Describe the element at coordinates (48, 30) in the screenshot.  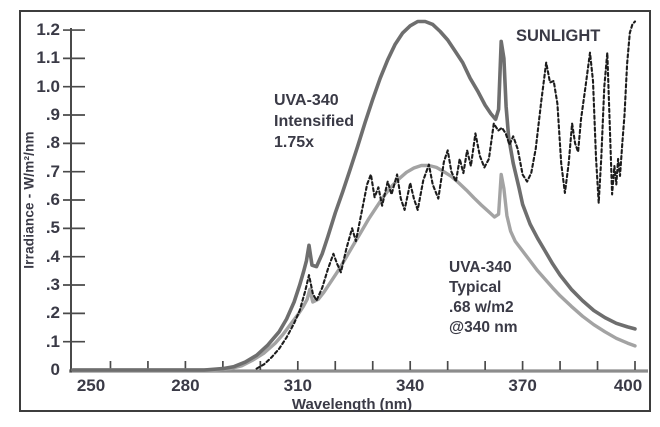
I see `y-tick-label: 1.2` at that location.